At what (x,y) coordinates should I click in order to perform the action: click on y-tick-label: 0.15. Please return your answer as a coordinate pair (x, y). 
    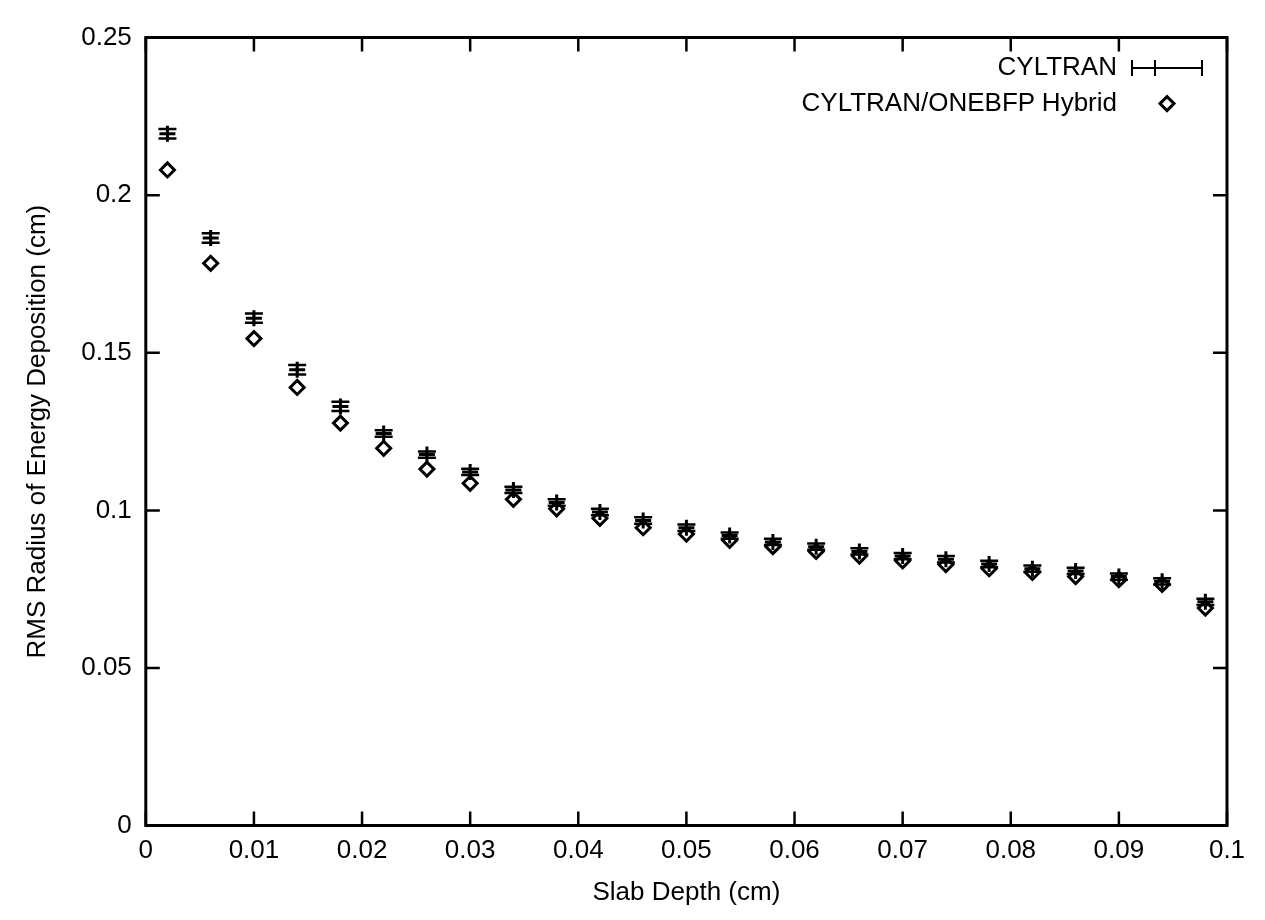
    Looking at the image, I should click on (106, 350).